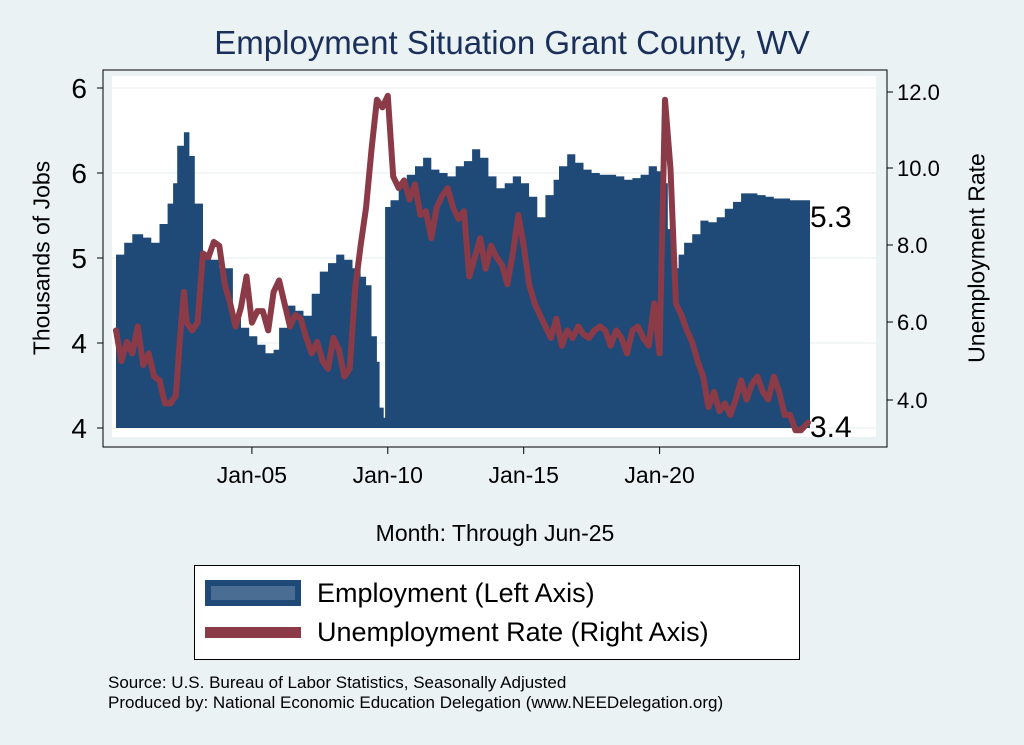 The width and height of the screenshot is (1024, 745). Describe the element at coordinates (831, 217) in the screenshot. I see `end-label-employment: 5.3` at that location.